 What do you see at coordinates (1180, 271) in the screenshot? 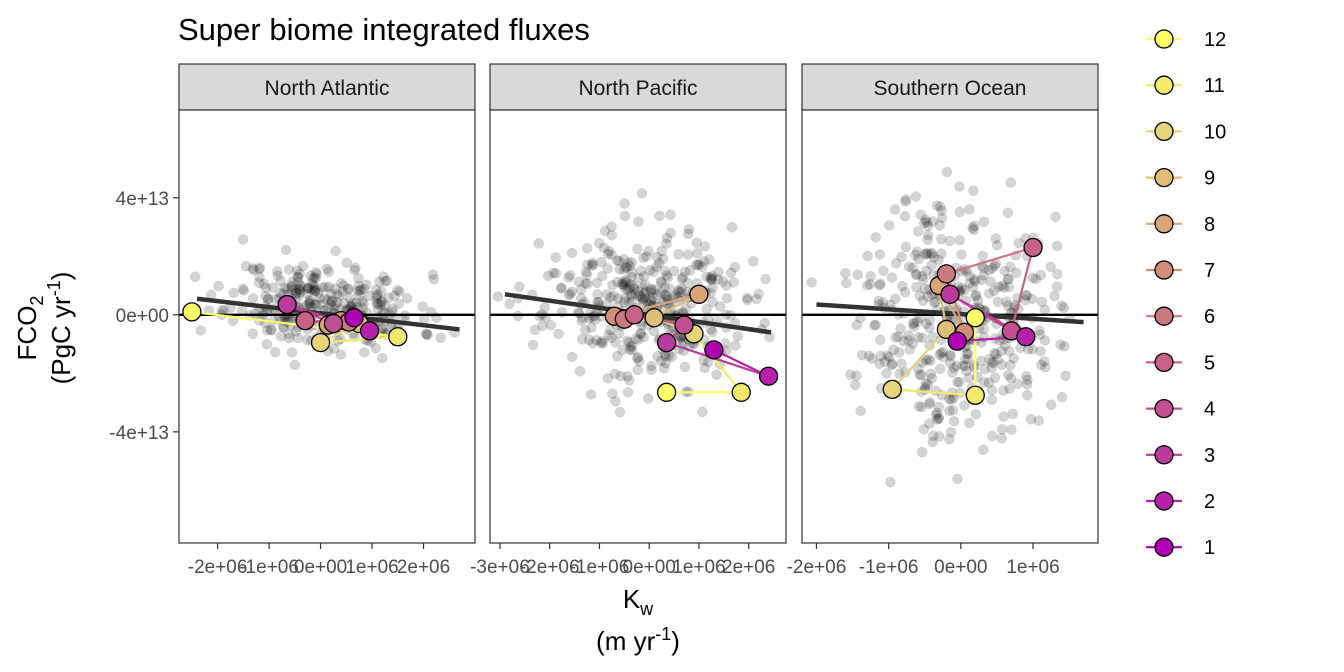
I see `legend-item: 7` at bounding box center [1180, 271].